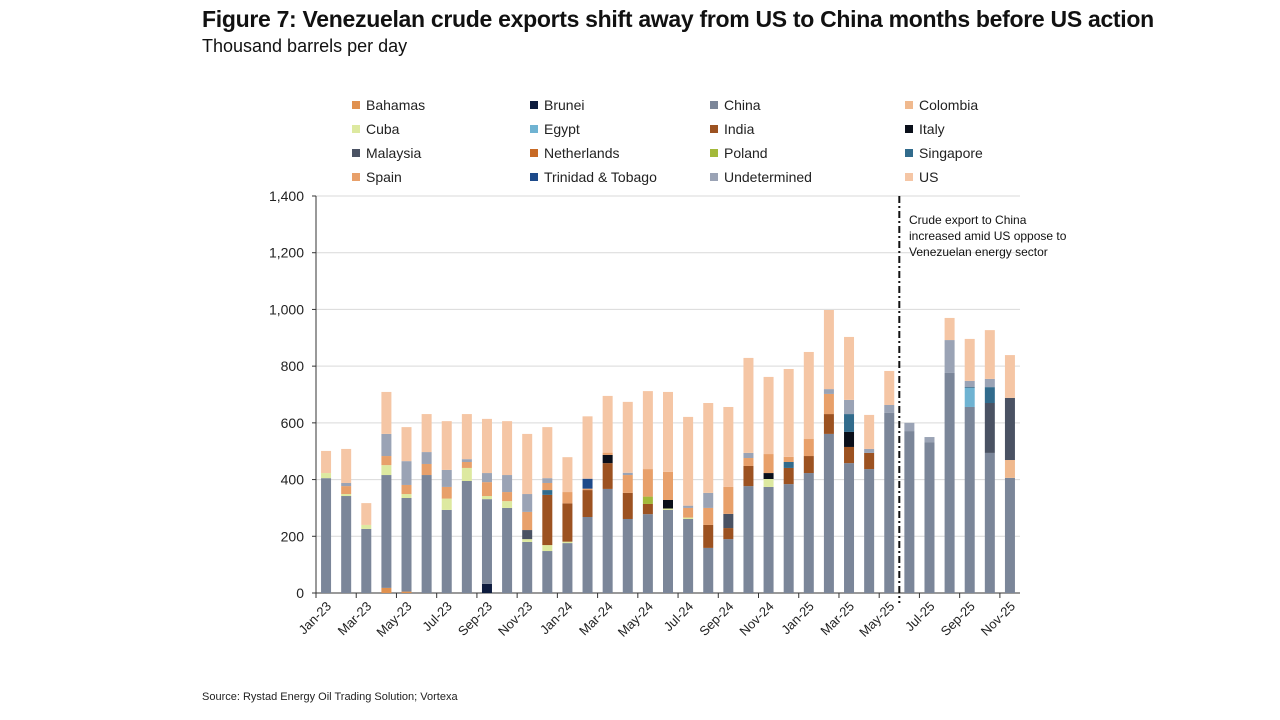 This screenshot has height=720, width=1280. I want to click on x-tick-label: Mar-24, so click(596, 619).